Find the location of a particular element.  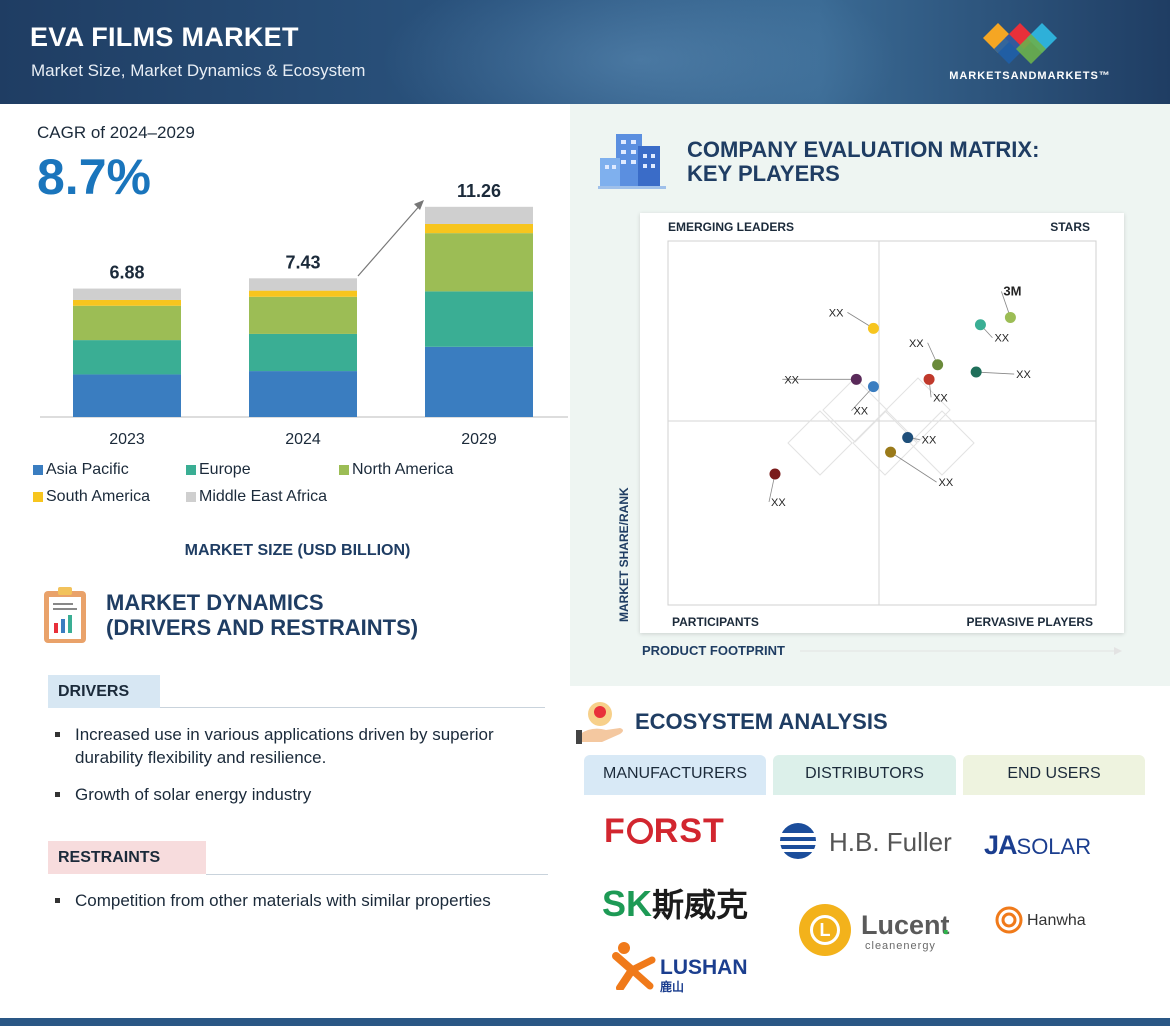

first-logo-rst: RST is located at coordinates (689, 831).